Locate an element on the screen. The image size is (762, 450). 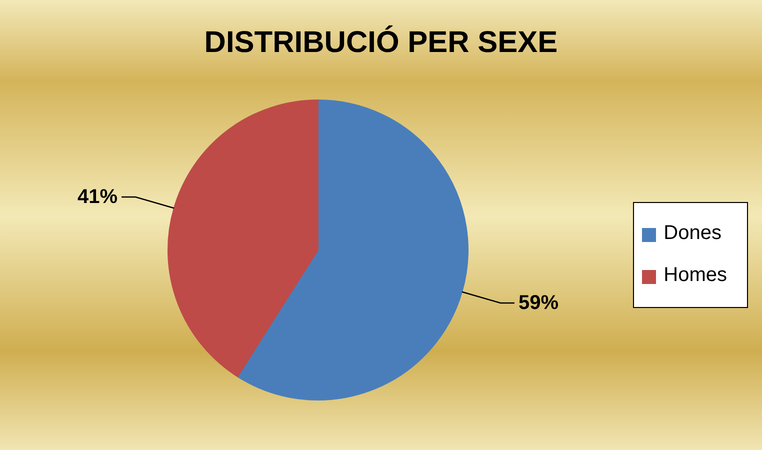
data-label: 59% is located at coordinates (538, 303).